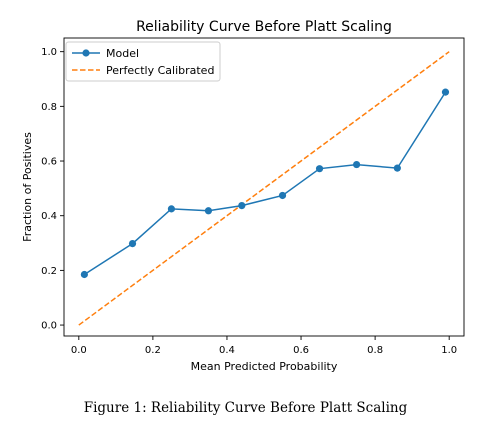 This screenshot has width=491, height=437. Describe the element at coordinates (449, 350) in the screenshot. I see `x-tick-label: 1.0` at that location.